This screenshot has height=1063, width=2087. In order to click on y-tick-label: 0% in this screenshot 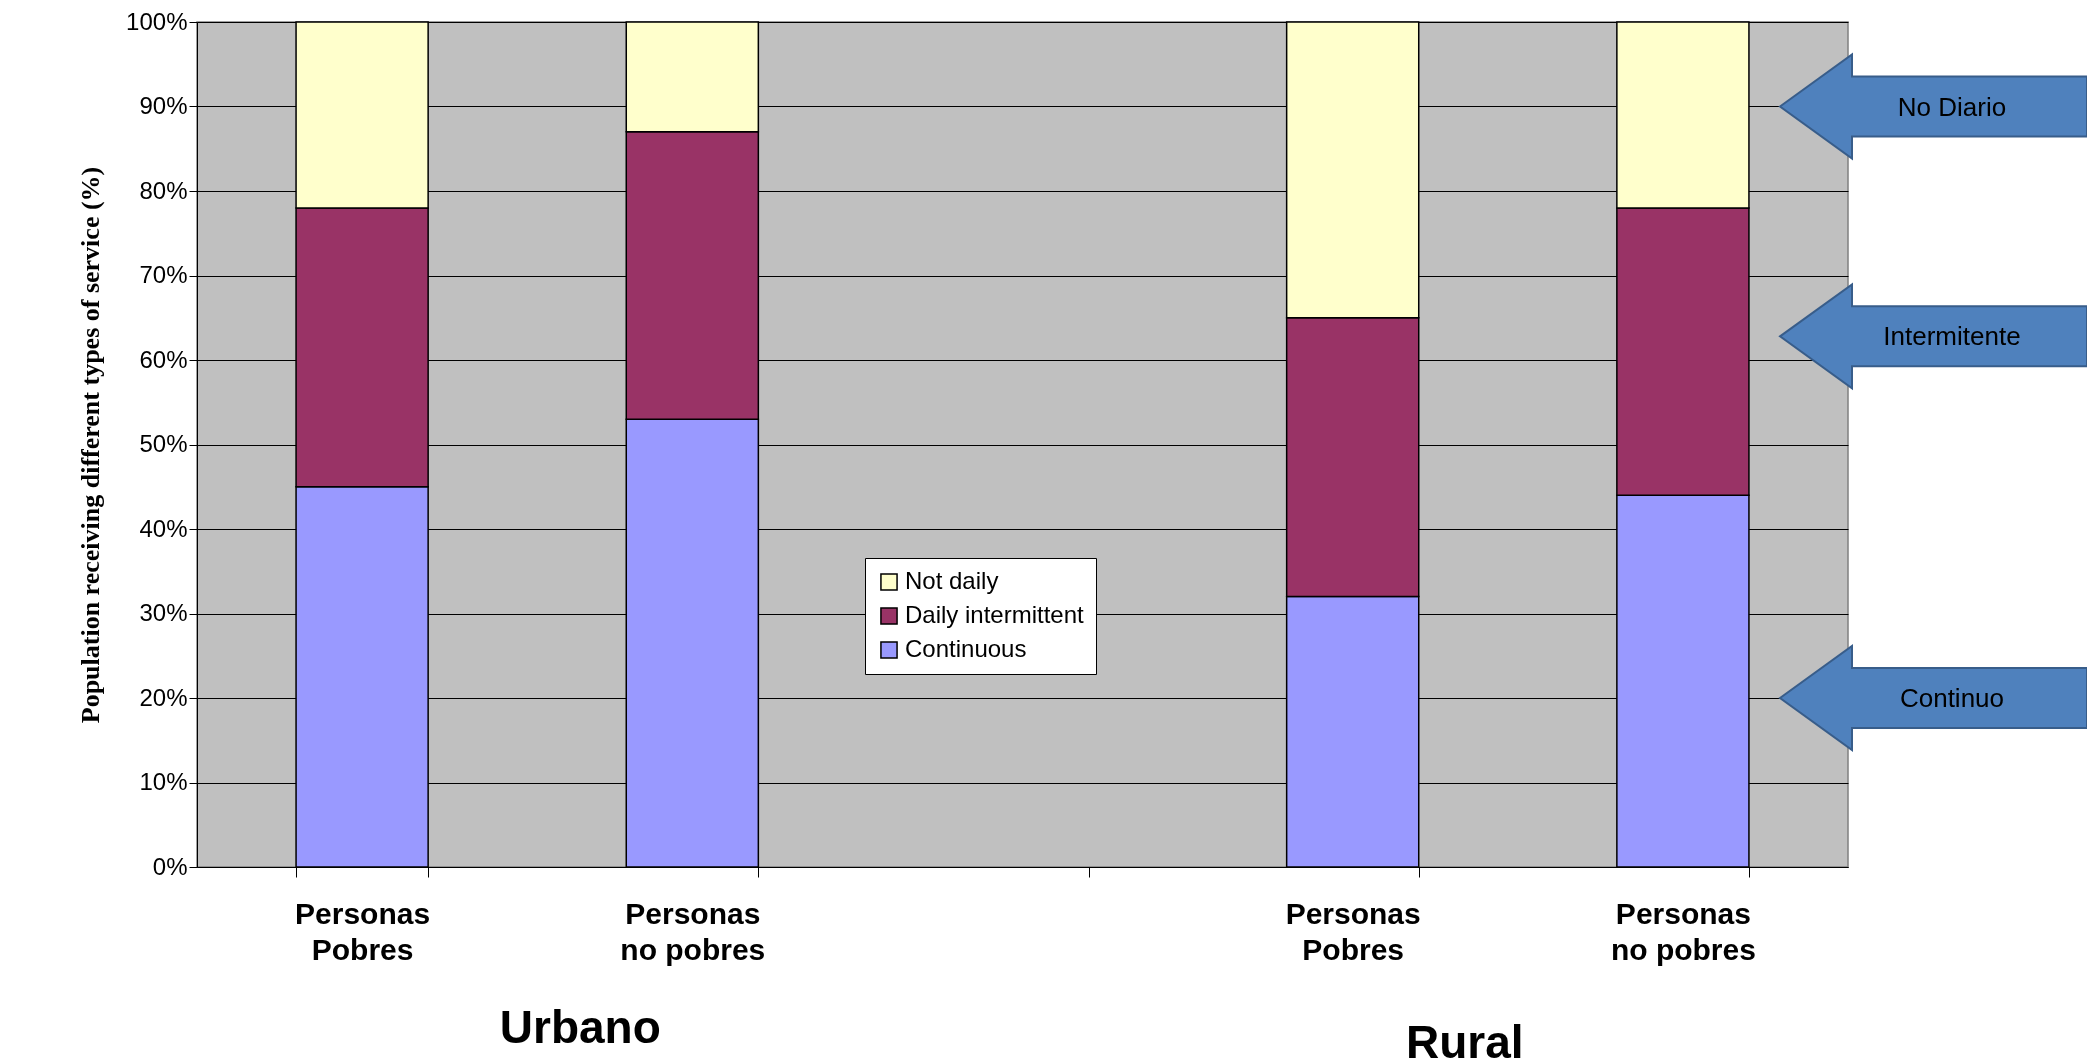, I will do `click(170, 866)`.